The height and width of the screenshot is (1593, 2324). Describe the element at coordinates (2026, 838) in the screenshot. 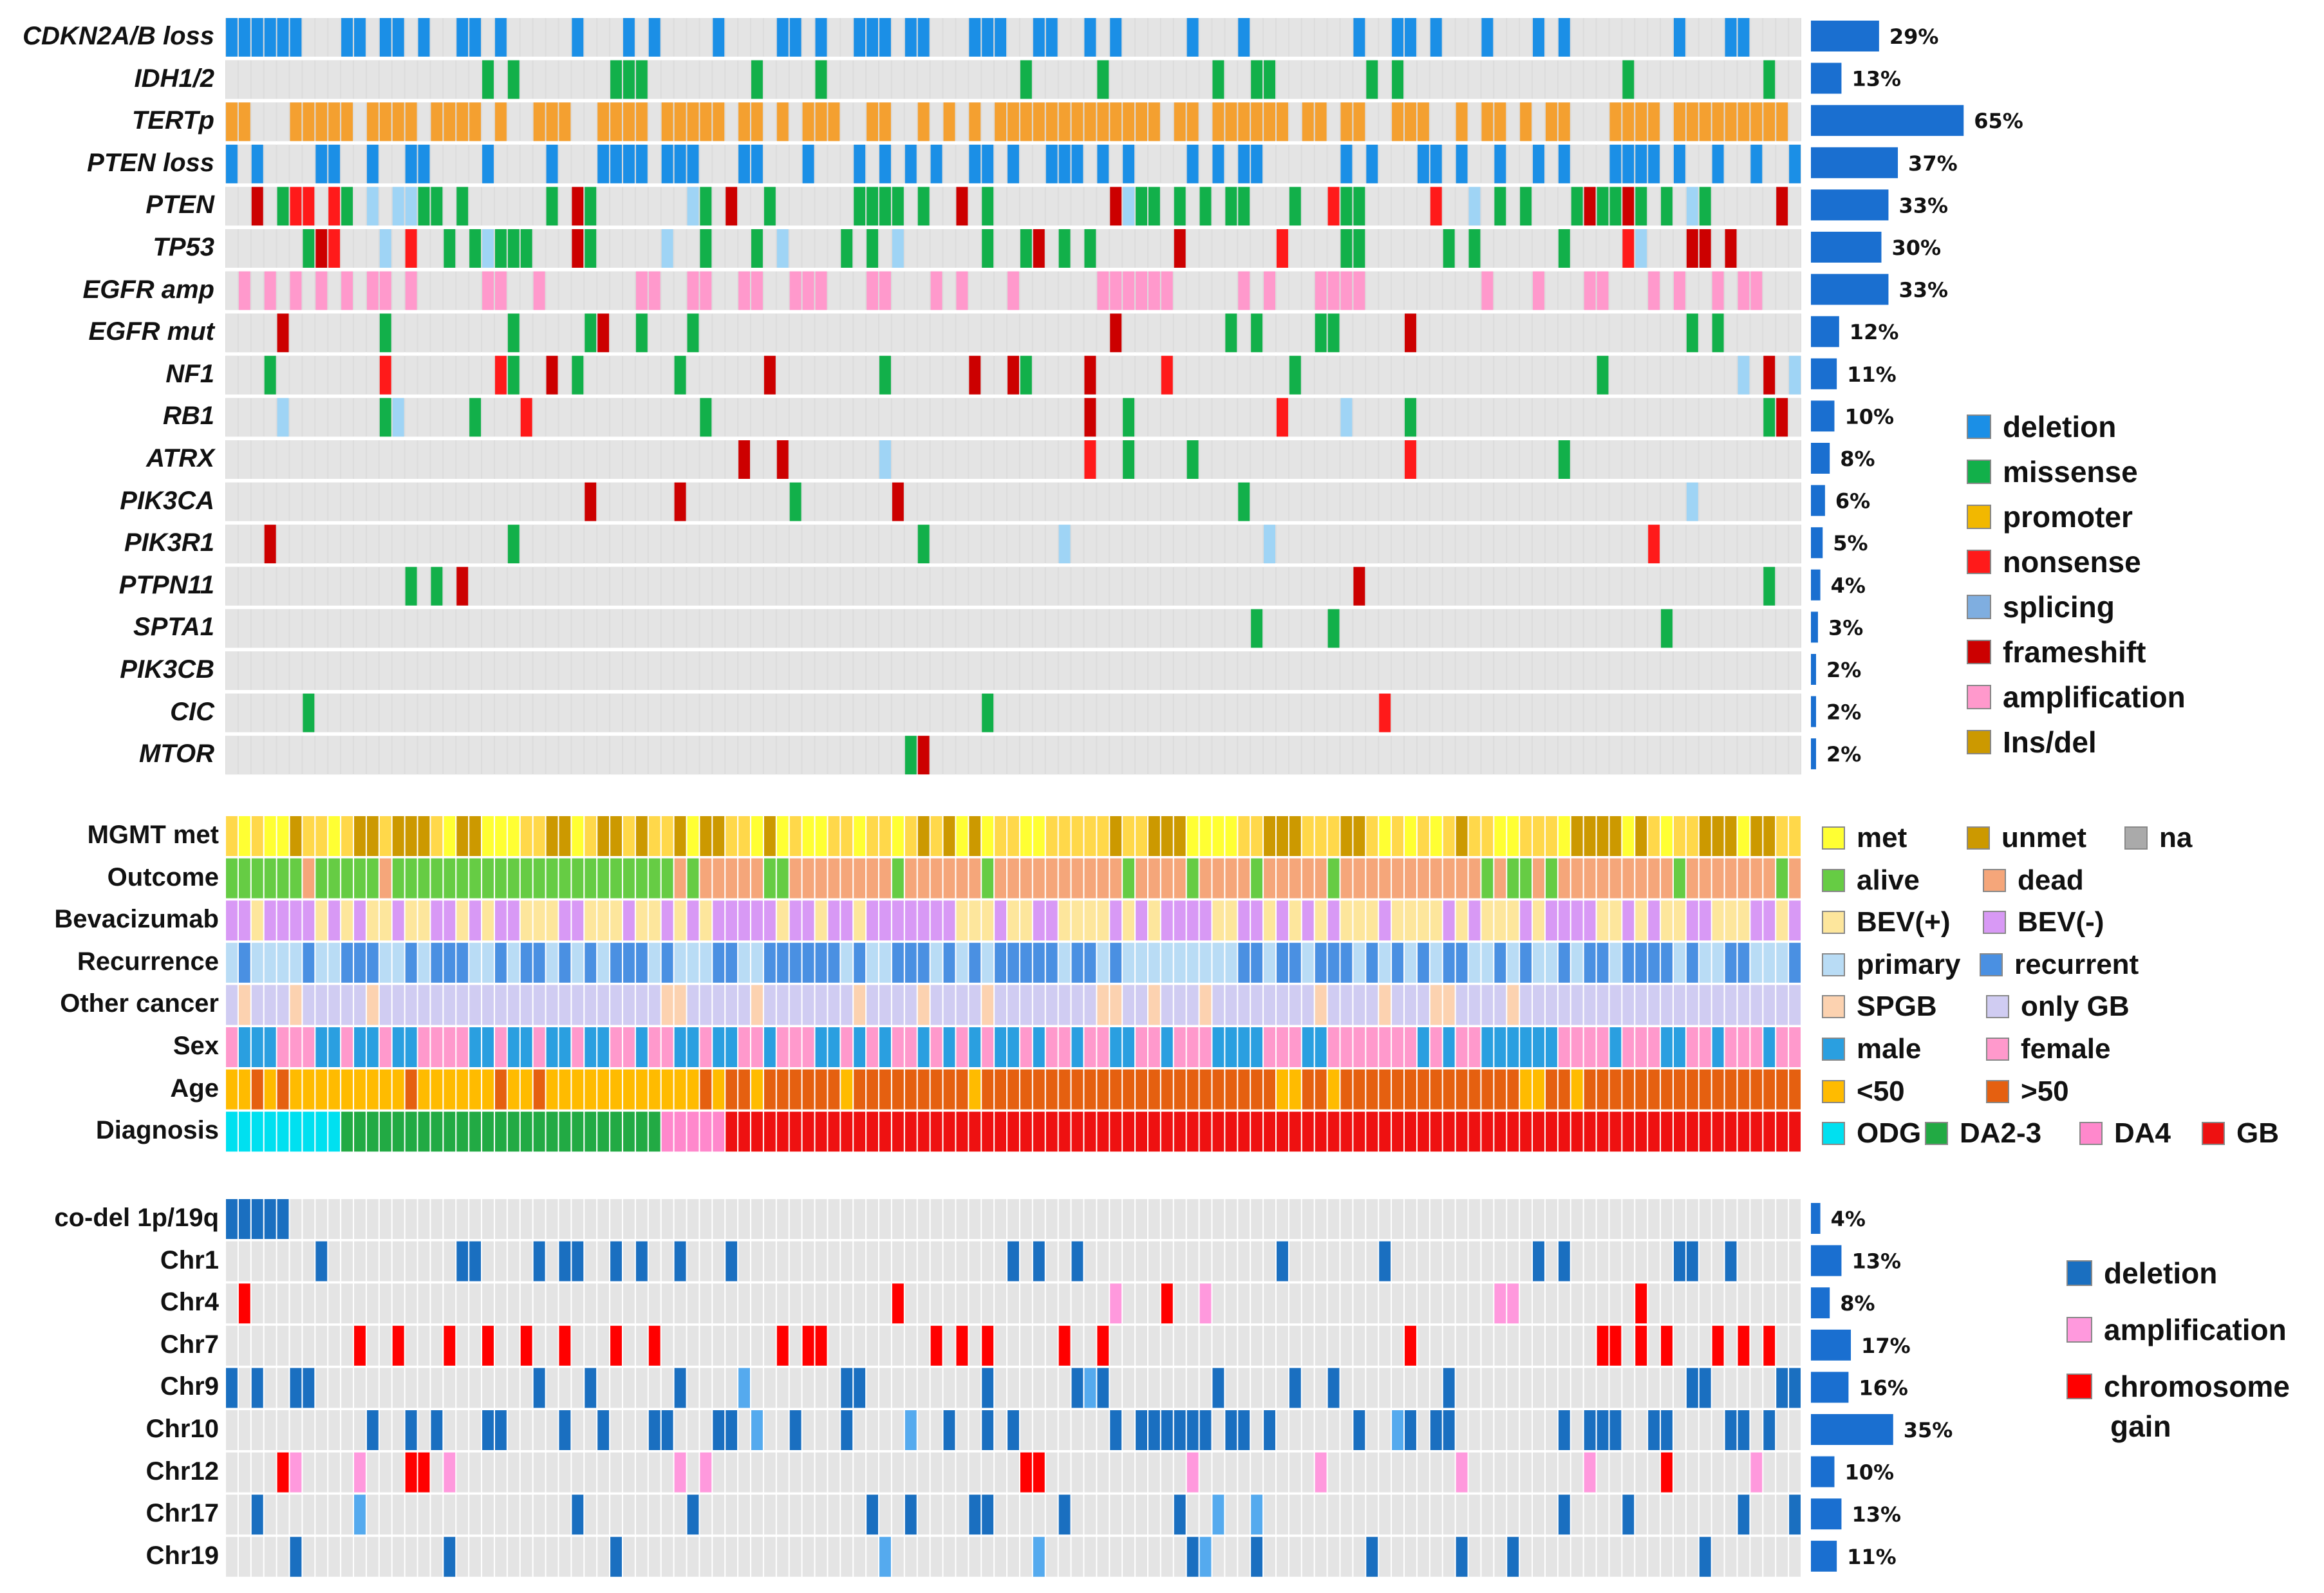

I see `clinical-legend-item: unmet` at that location.